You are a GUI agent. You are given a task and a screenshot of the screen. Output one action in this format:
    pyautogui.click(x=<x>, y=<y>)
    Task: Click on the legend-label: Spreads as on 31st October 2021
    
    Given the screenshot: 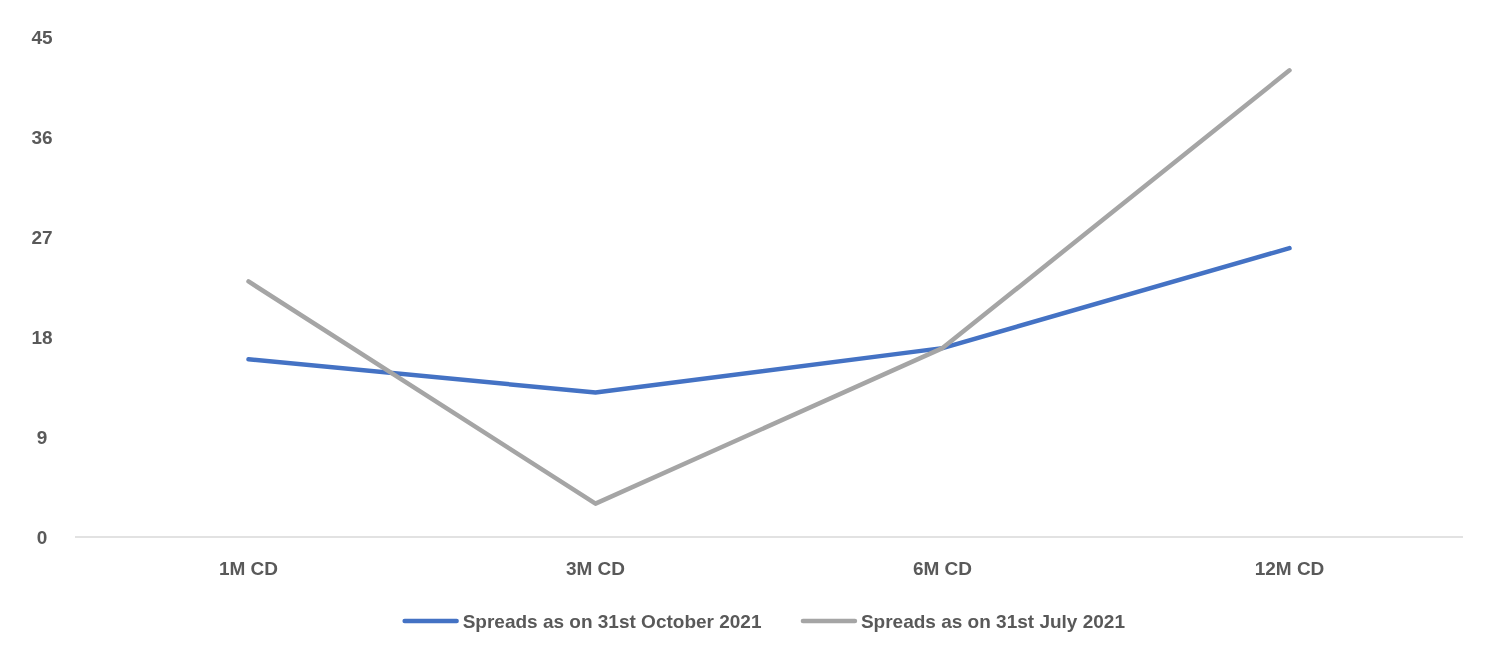 What is the action you would take?
    pyautogui.click(x=612, y=621)
    